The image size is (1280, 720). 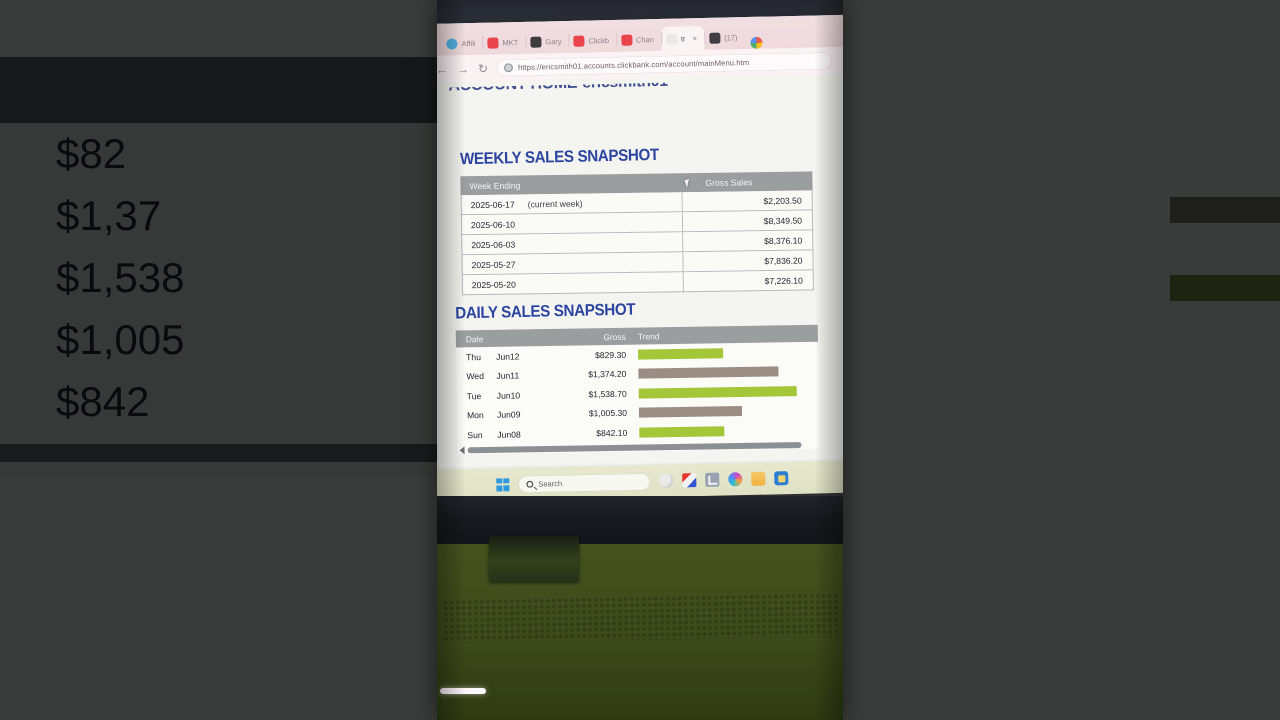 What do you see at coordinates (747, 201) in the screenshot?
I see `cell-gross-sales: $2,203.50` at bounding box center [747, 201].